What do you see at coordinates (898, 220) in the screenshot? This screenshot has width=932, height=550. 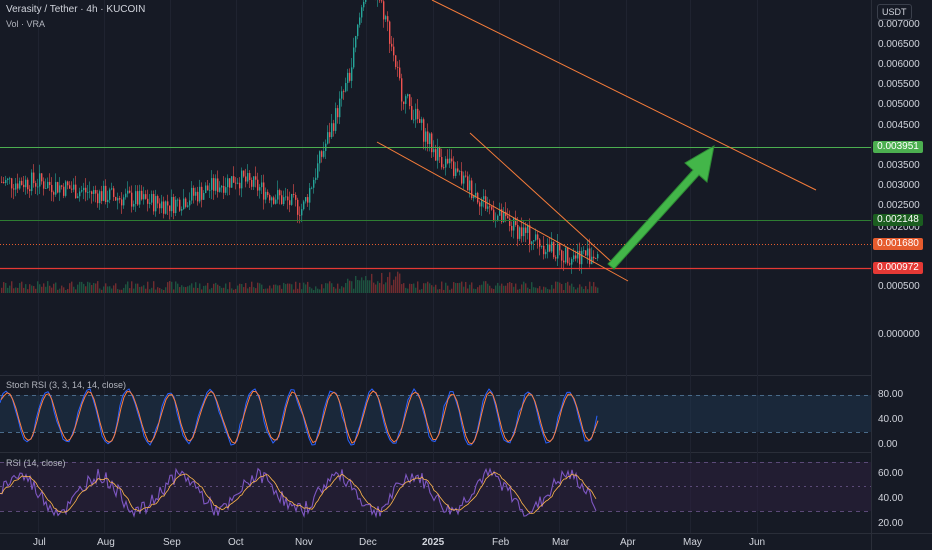 I see `support-price-tag: 0.002148` at bounding box center [898, 220].